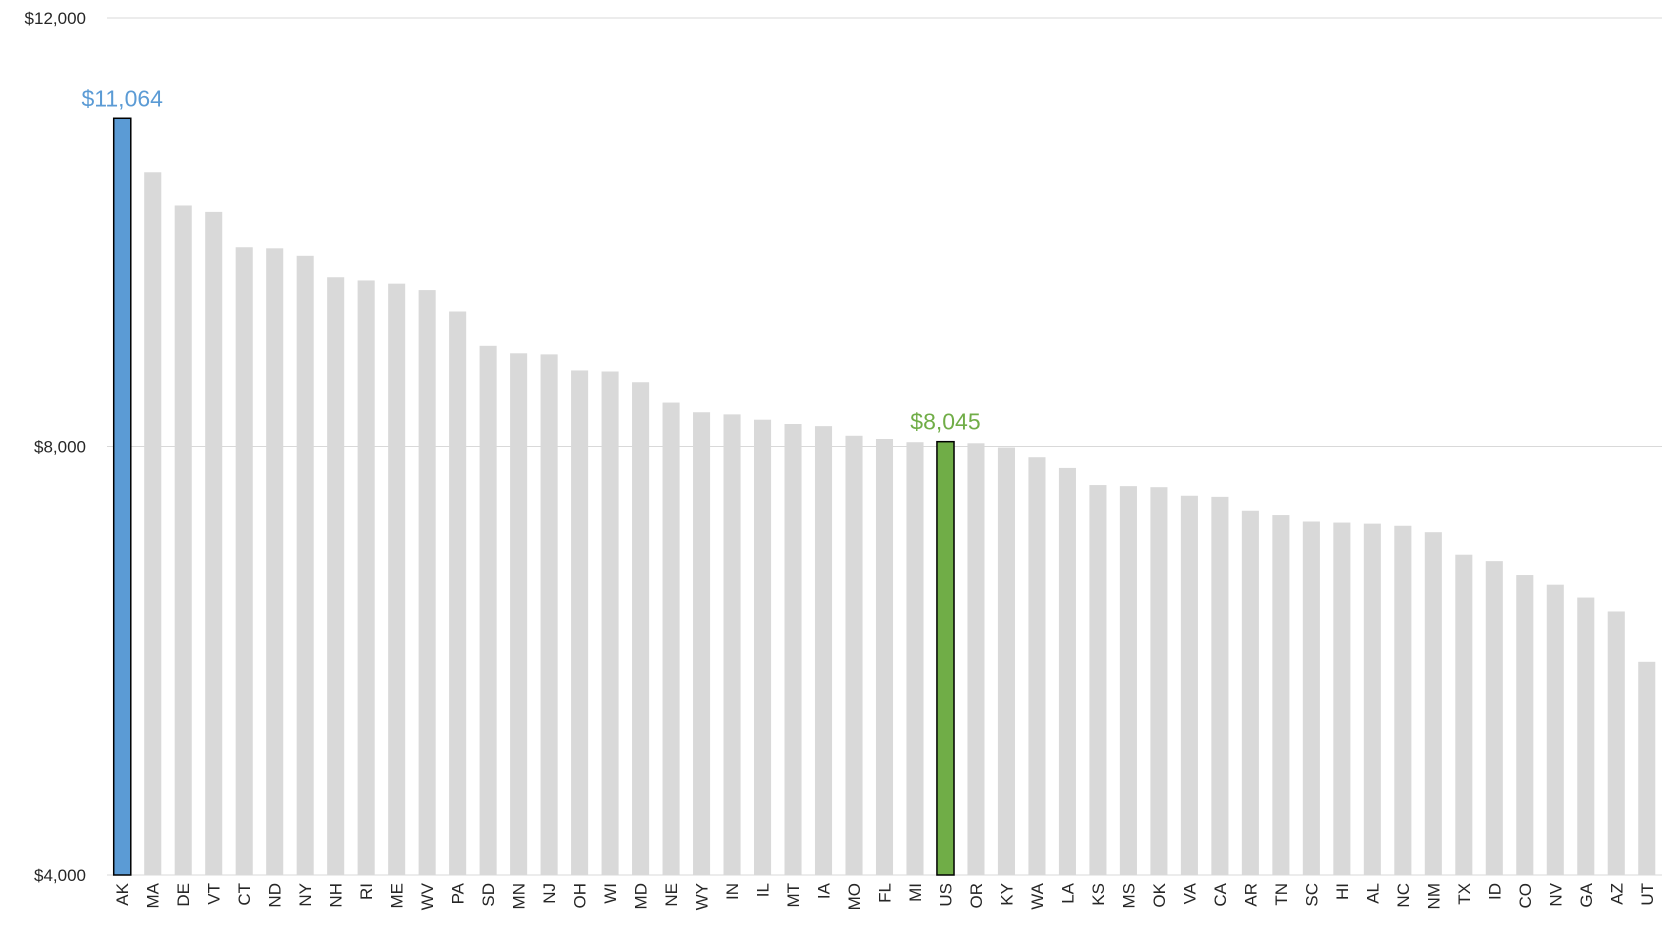 This screenshot has width=1669, height=927. Describe the element at coordinates (884, 657) in the screenshot. I see `bar-fl` at that location.